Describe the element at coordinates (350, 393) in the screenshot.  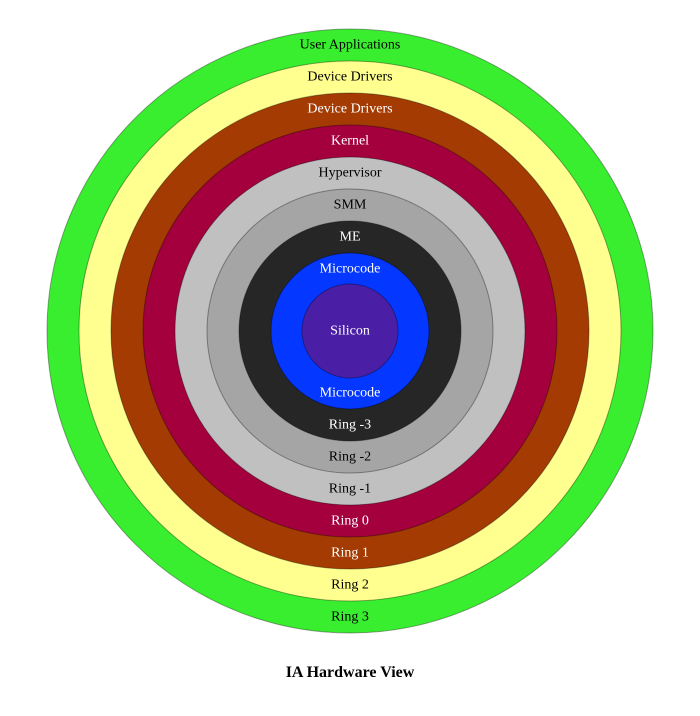
I see `ring-bottom-label-7: Microcode` at that location.